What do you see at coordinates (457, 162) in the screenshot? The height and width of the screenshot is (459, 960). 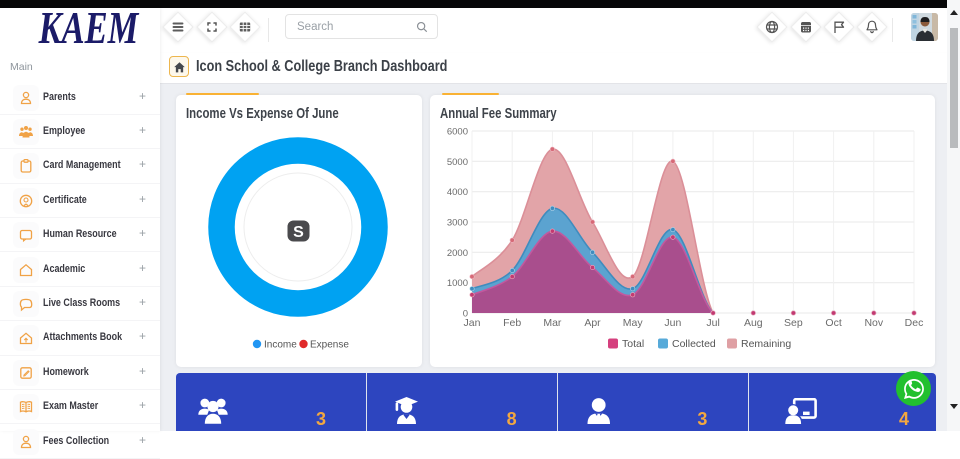 I see `svg-text: 5000` at bounding box center [457, 162].